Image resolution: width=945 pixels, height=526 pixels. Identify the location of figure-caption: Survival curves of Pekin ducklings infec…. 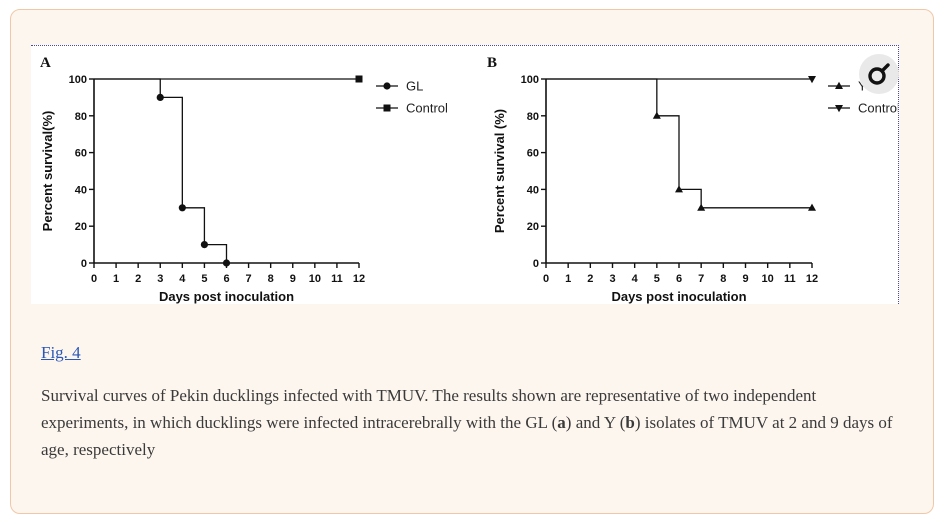
(471, 422).